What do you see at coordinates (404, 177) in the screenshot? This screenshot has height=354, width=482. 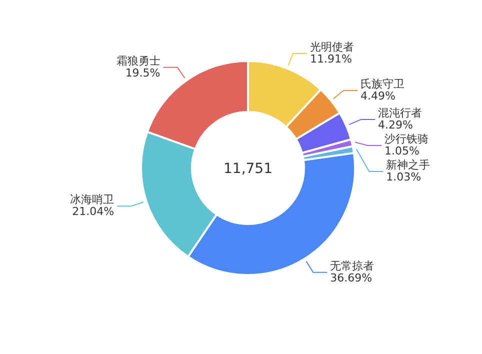 I see `data-label: 1.03%` at bounding box center [404, 177].